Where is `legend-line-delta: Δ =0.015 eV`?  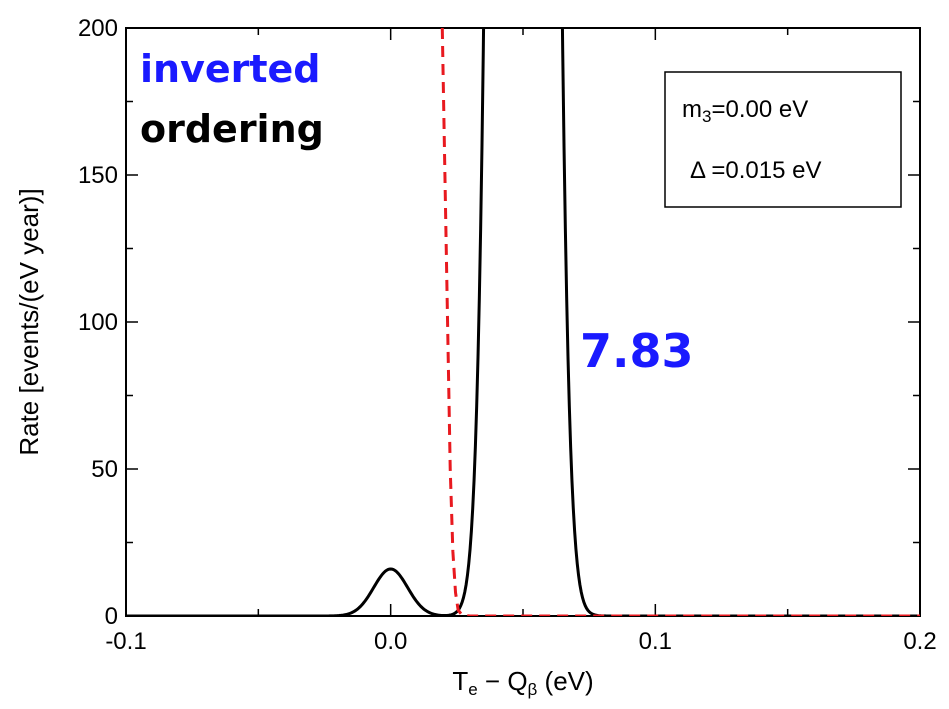 legend-line-delta: Δ =0.015 eV is located at coordinates (755, 170).